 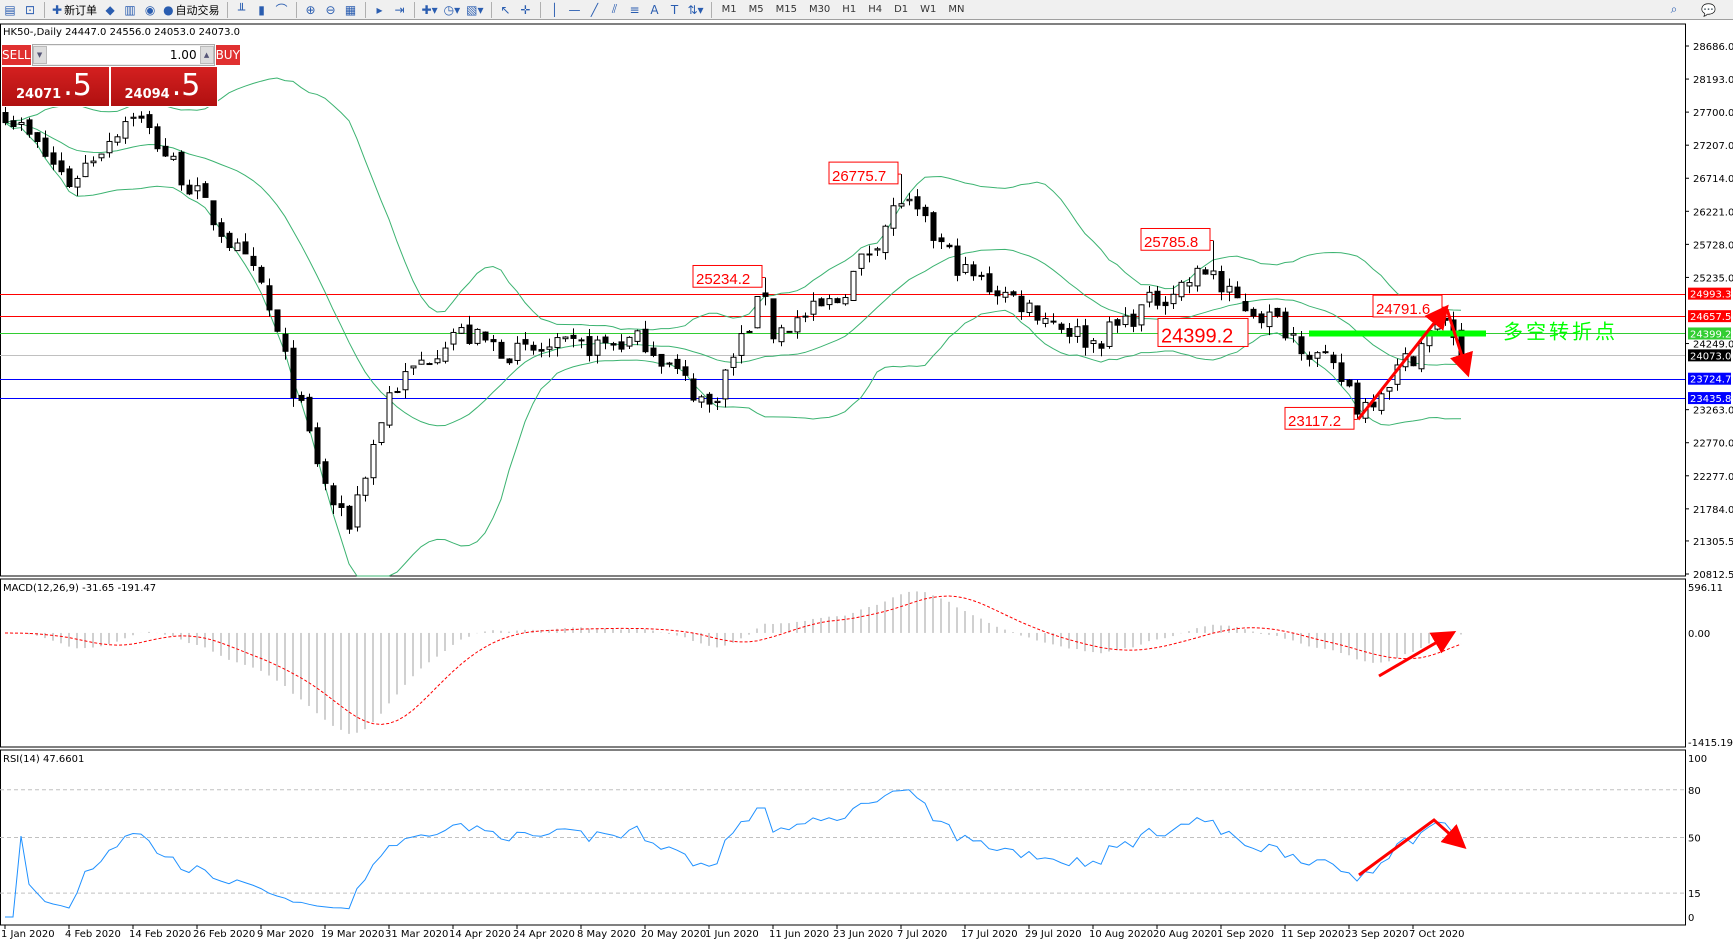 What do you see at coordinates (227, 55) in the screenshot?
I see `buy-button: BUY` at bounding box center [227, 55].